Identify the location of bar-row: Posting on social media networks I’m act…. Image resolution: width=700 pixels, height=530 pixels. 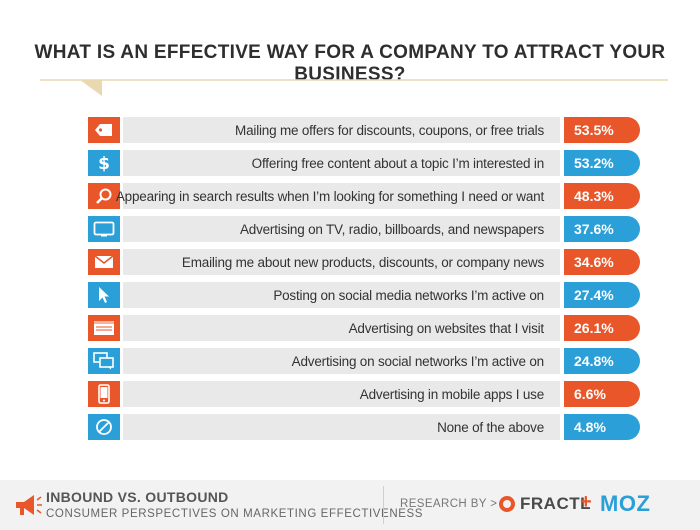
(366, 295).